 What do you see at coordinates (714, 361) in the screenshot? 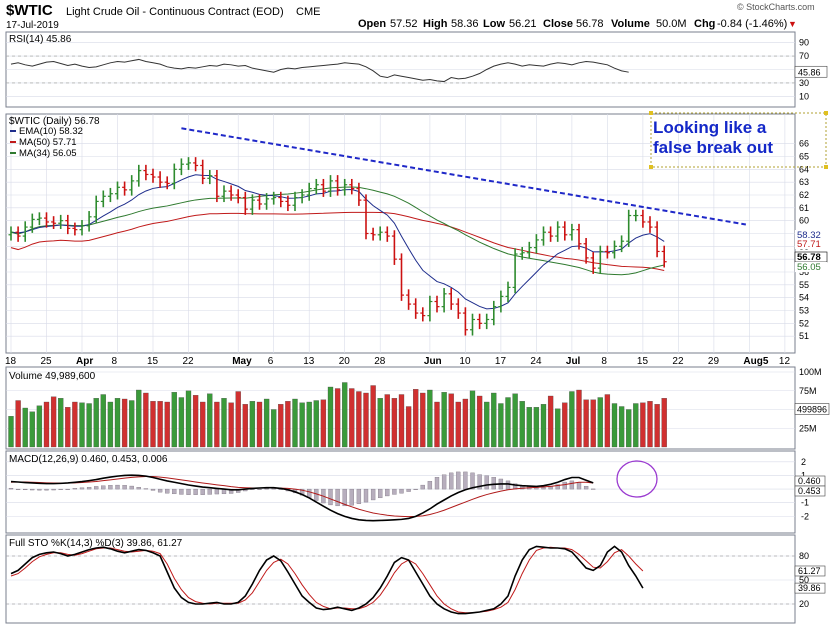
I see `price-x-tick: 29` at bounding box center [714, 361].